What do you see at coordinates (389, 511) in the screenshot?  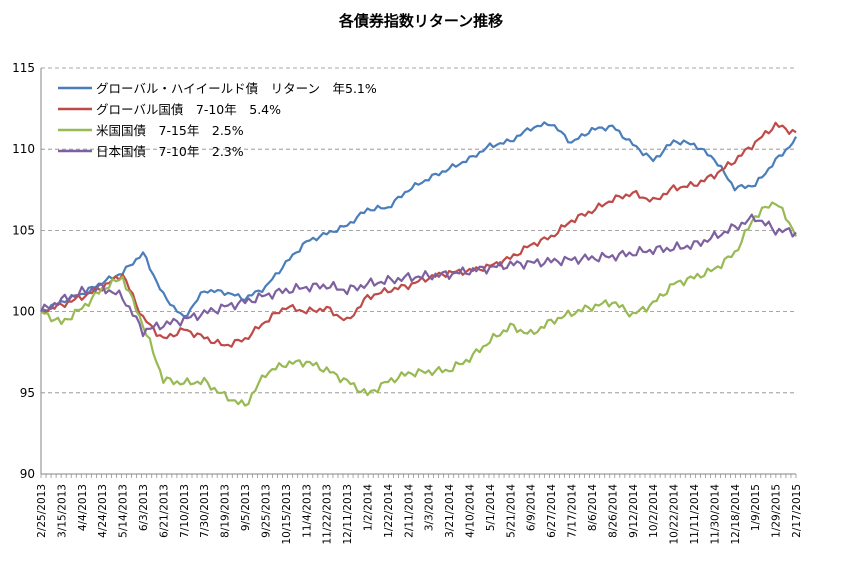 I see `x-tick-label: 1/22/2014` at bounding box center [389, 511].